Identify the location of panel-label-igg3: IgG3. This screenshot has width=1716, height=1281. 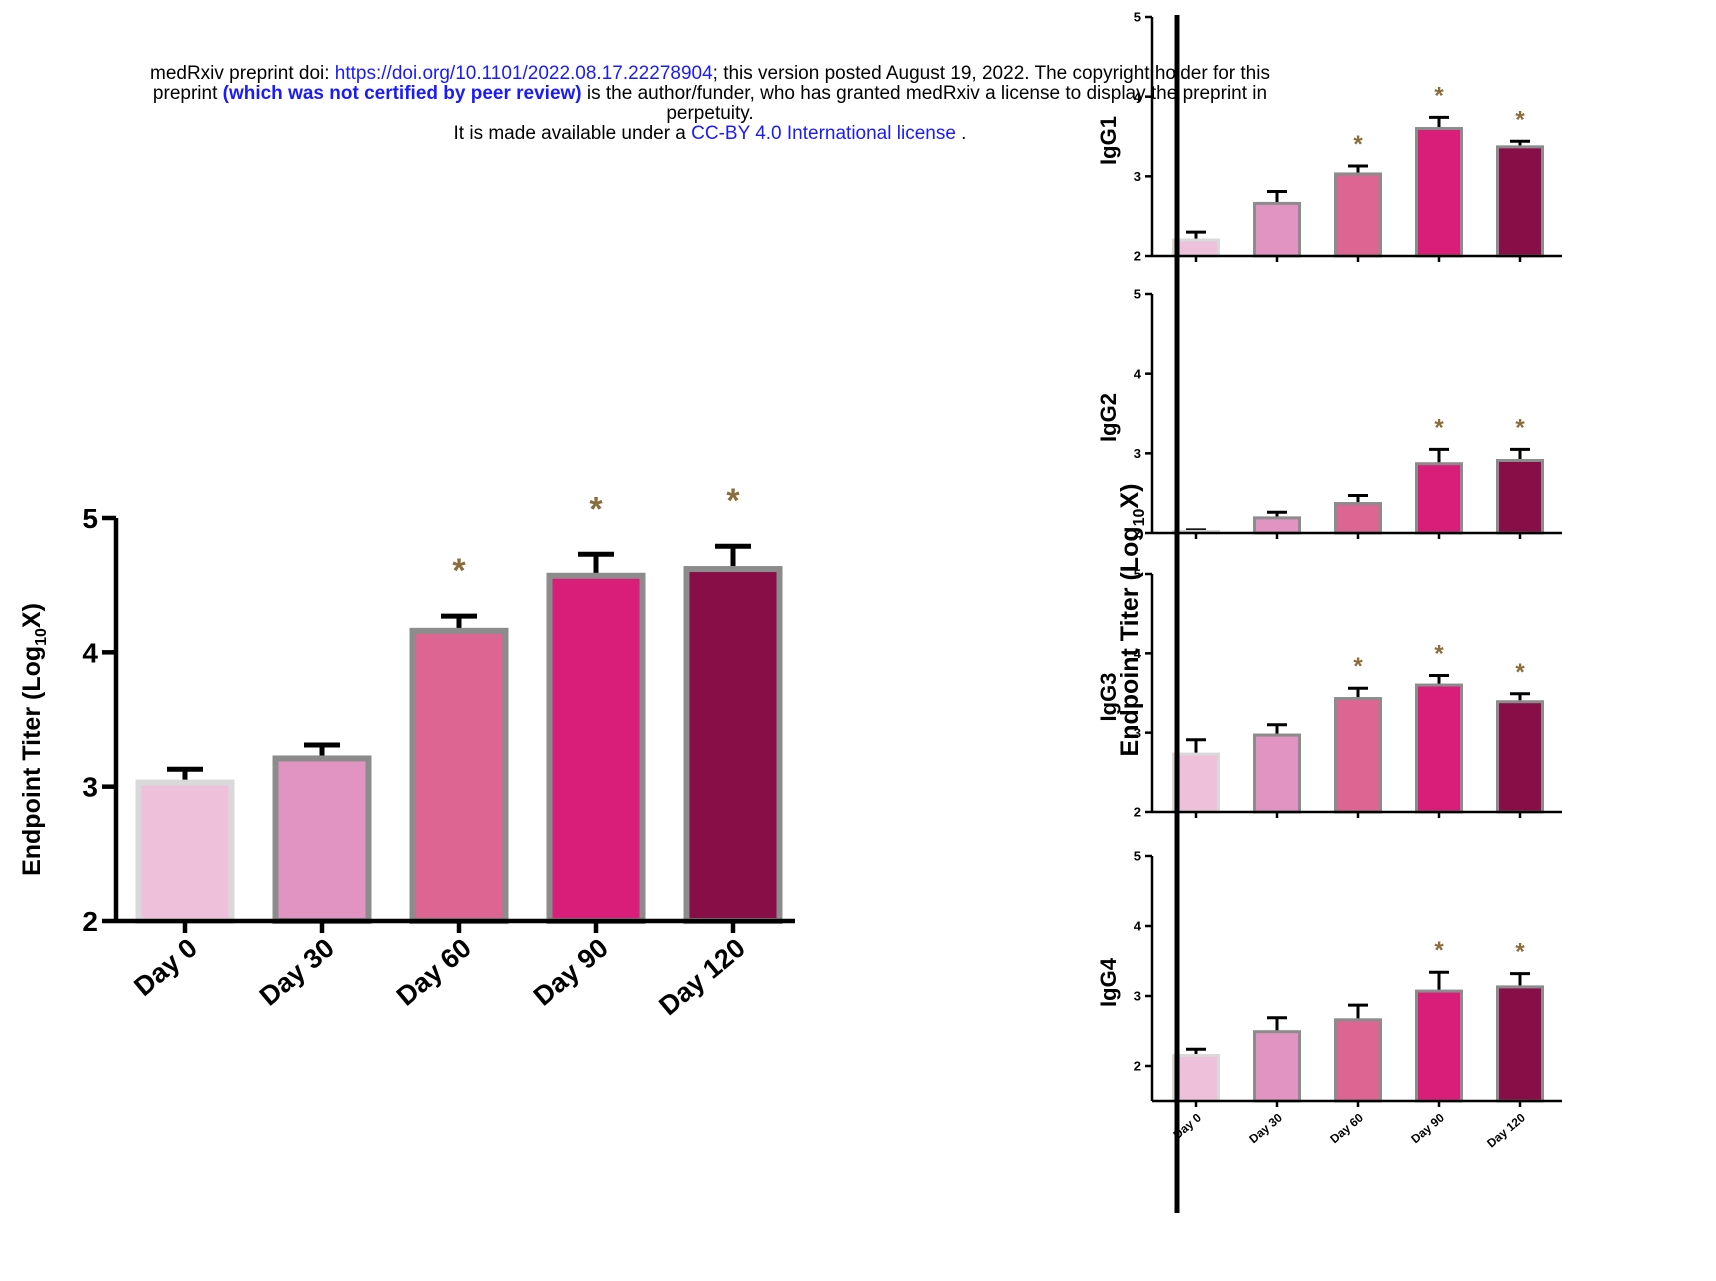
(1108, 697).